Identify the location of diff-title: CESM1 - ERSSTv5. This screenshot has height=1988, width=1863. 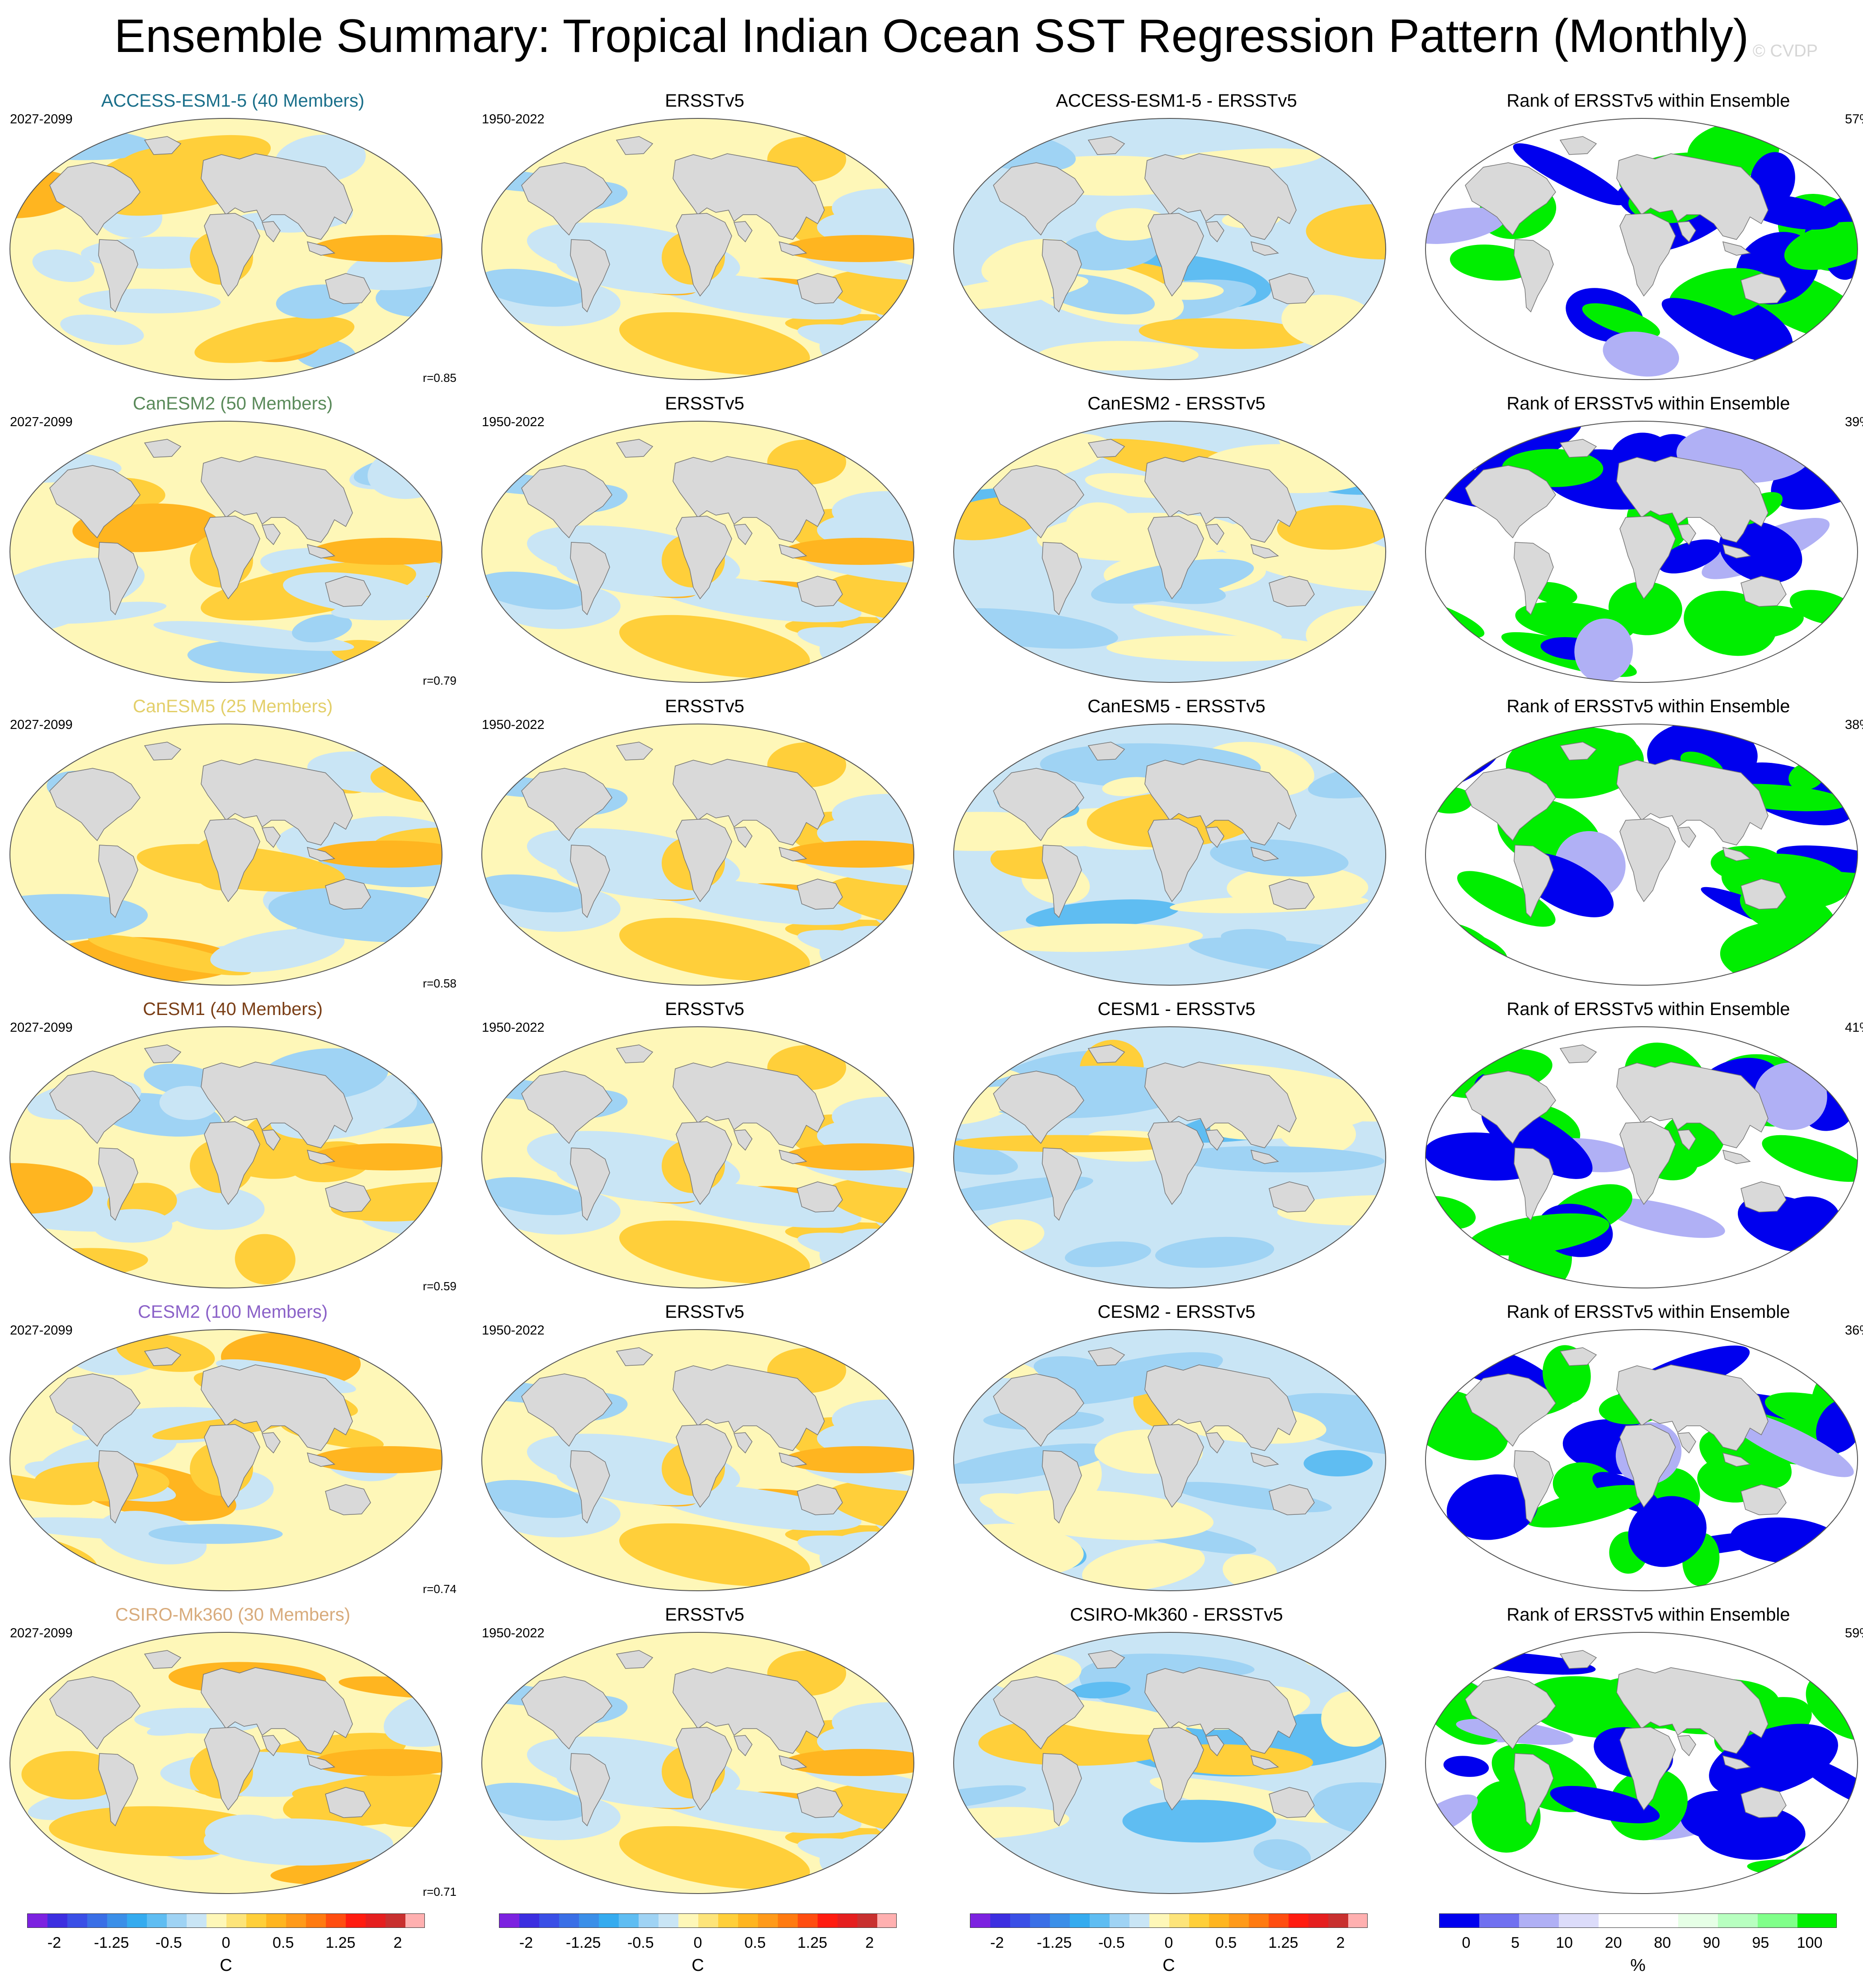
(1176, 1009).